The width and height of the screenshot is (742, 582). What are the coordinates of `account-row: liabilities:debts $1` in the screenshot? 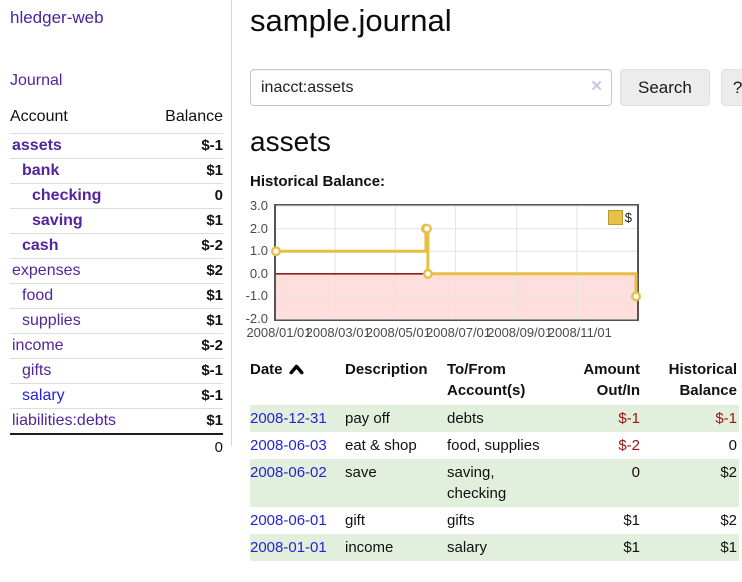 It's located at (116, 421).